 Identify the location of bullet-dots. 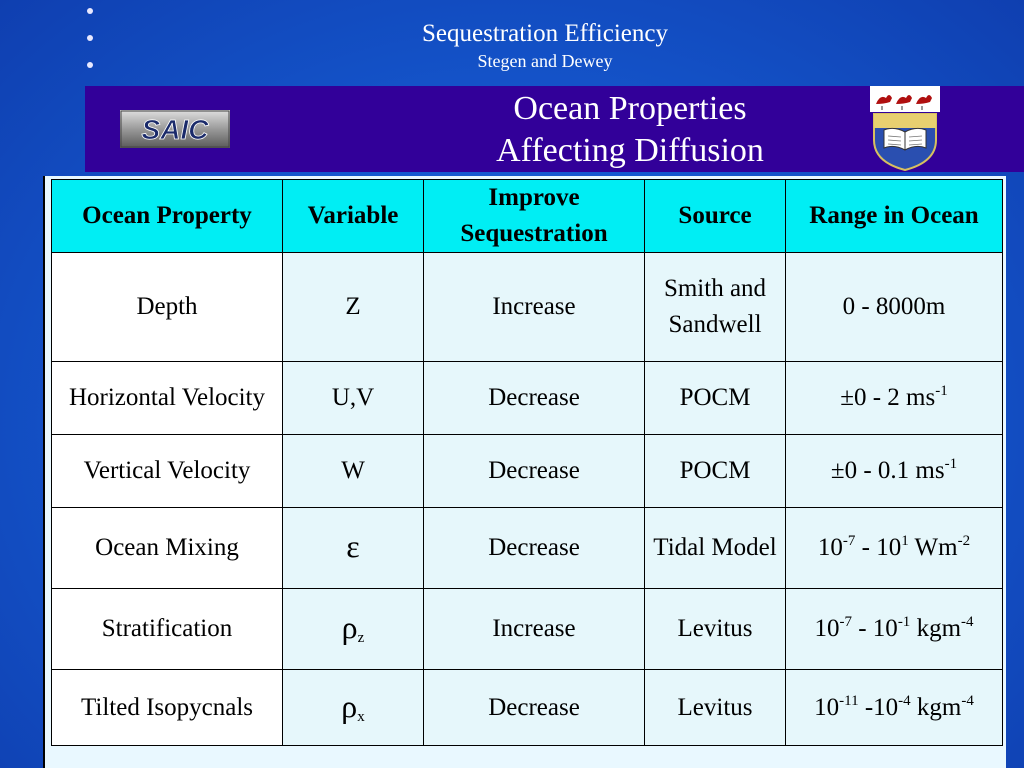
(93, 48).